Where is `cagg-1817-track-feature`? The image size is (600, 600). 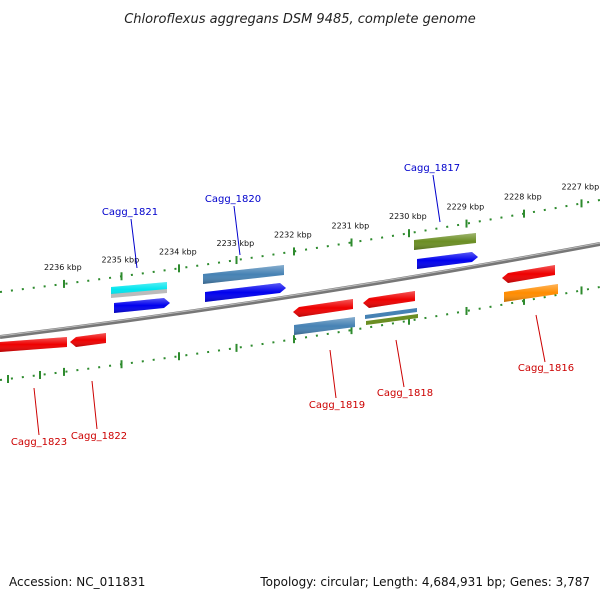 cagg-1817-track-feature is located at coordinates (445, 241).